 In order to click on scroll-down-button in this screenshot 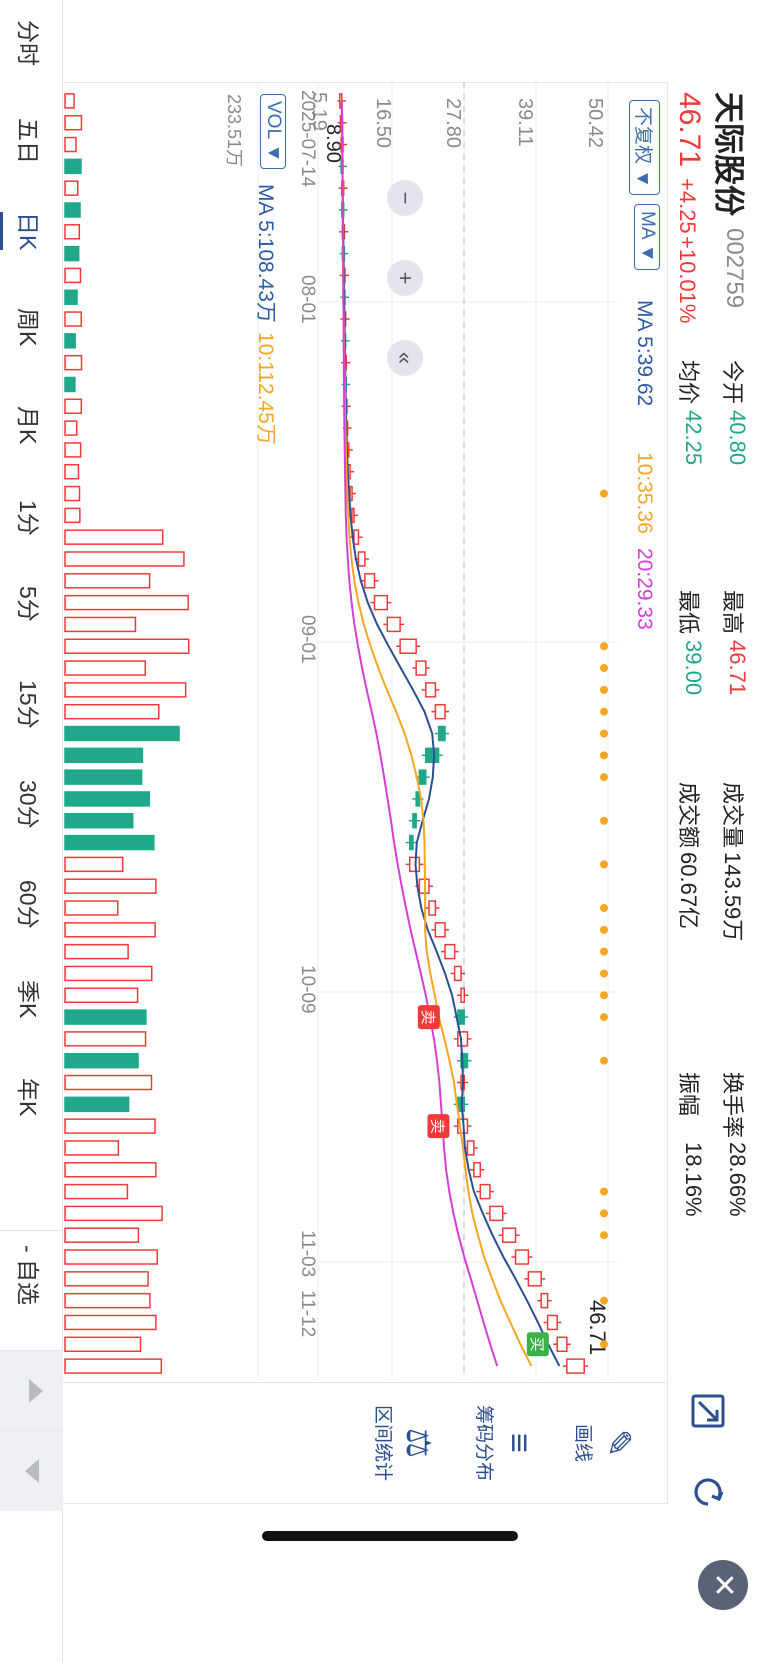, I will do `click(31, 1470)`.